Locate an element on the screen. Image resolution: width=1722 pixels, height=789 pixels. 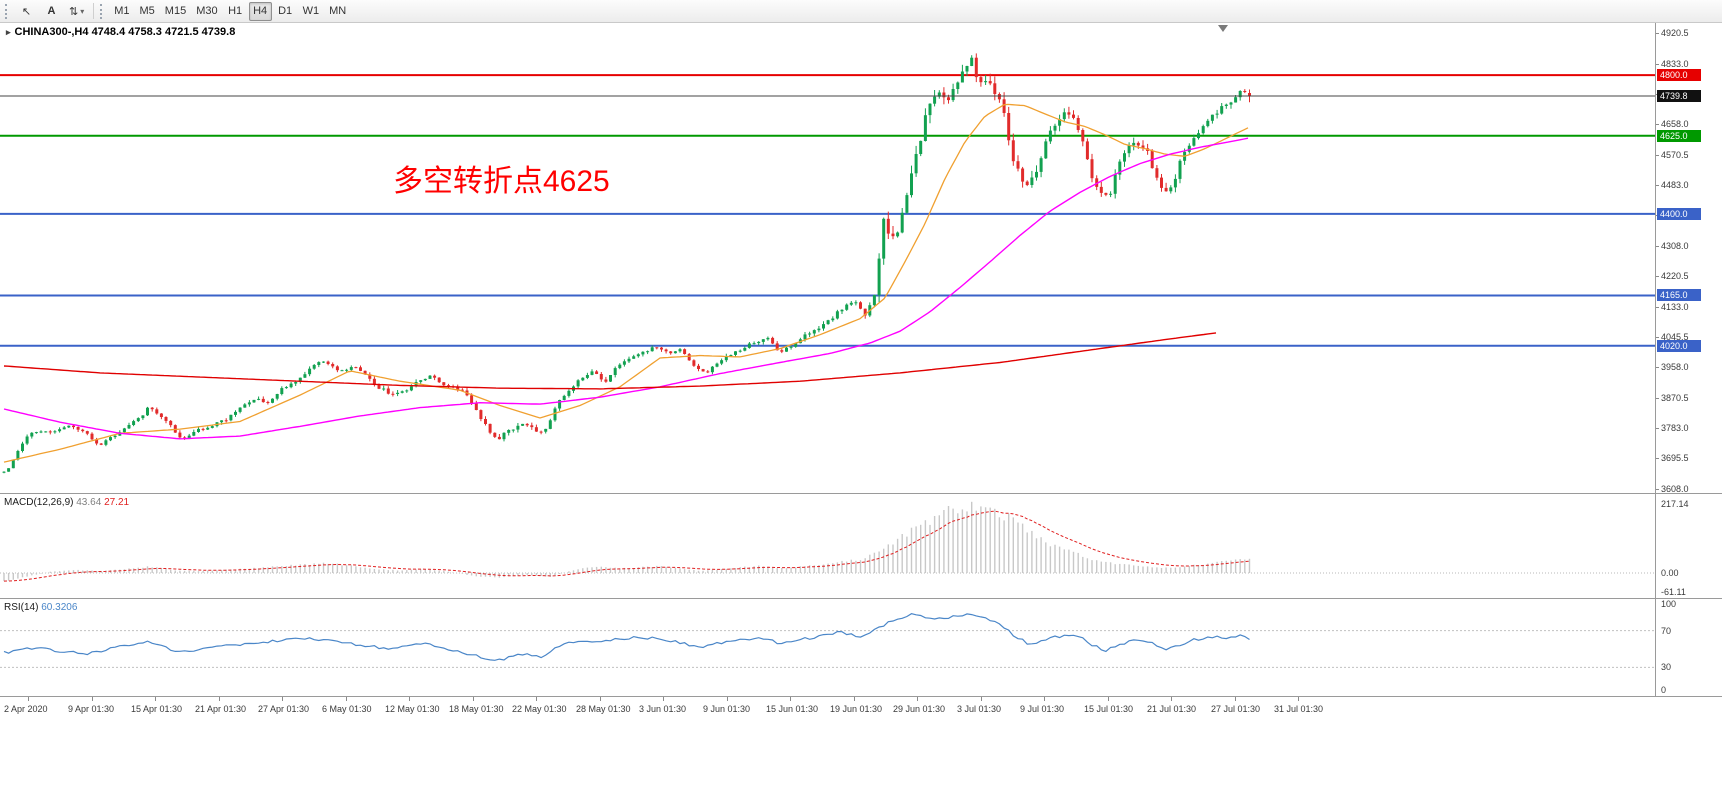
timeframe-button-m30: M30 is located at coordinates (206, 11).